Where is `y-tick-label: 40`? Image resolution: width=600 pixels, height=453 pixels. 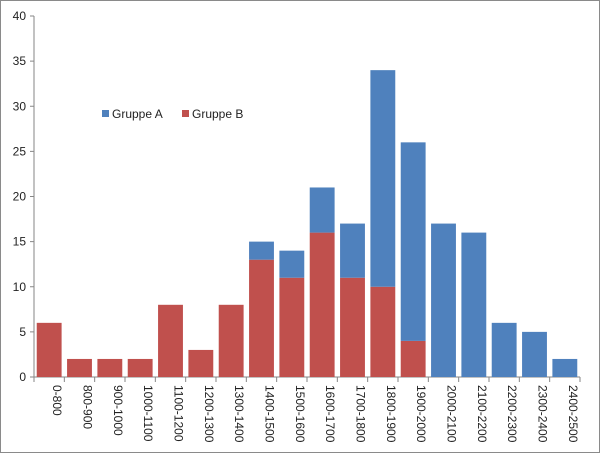 y-tick-label: 40 is located at coordinates (20, 16).